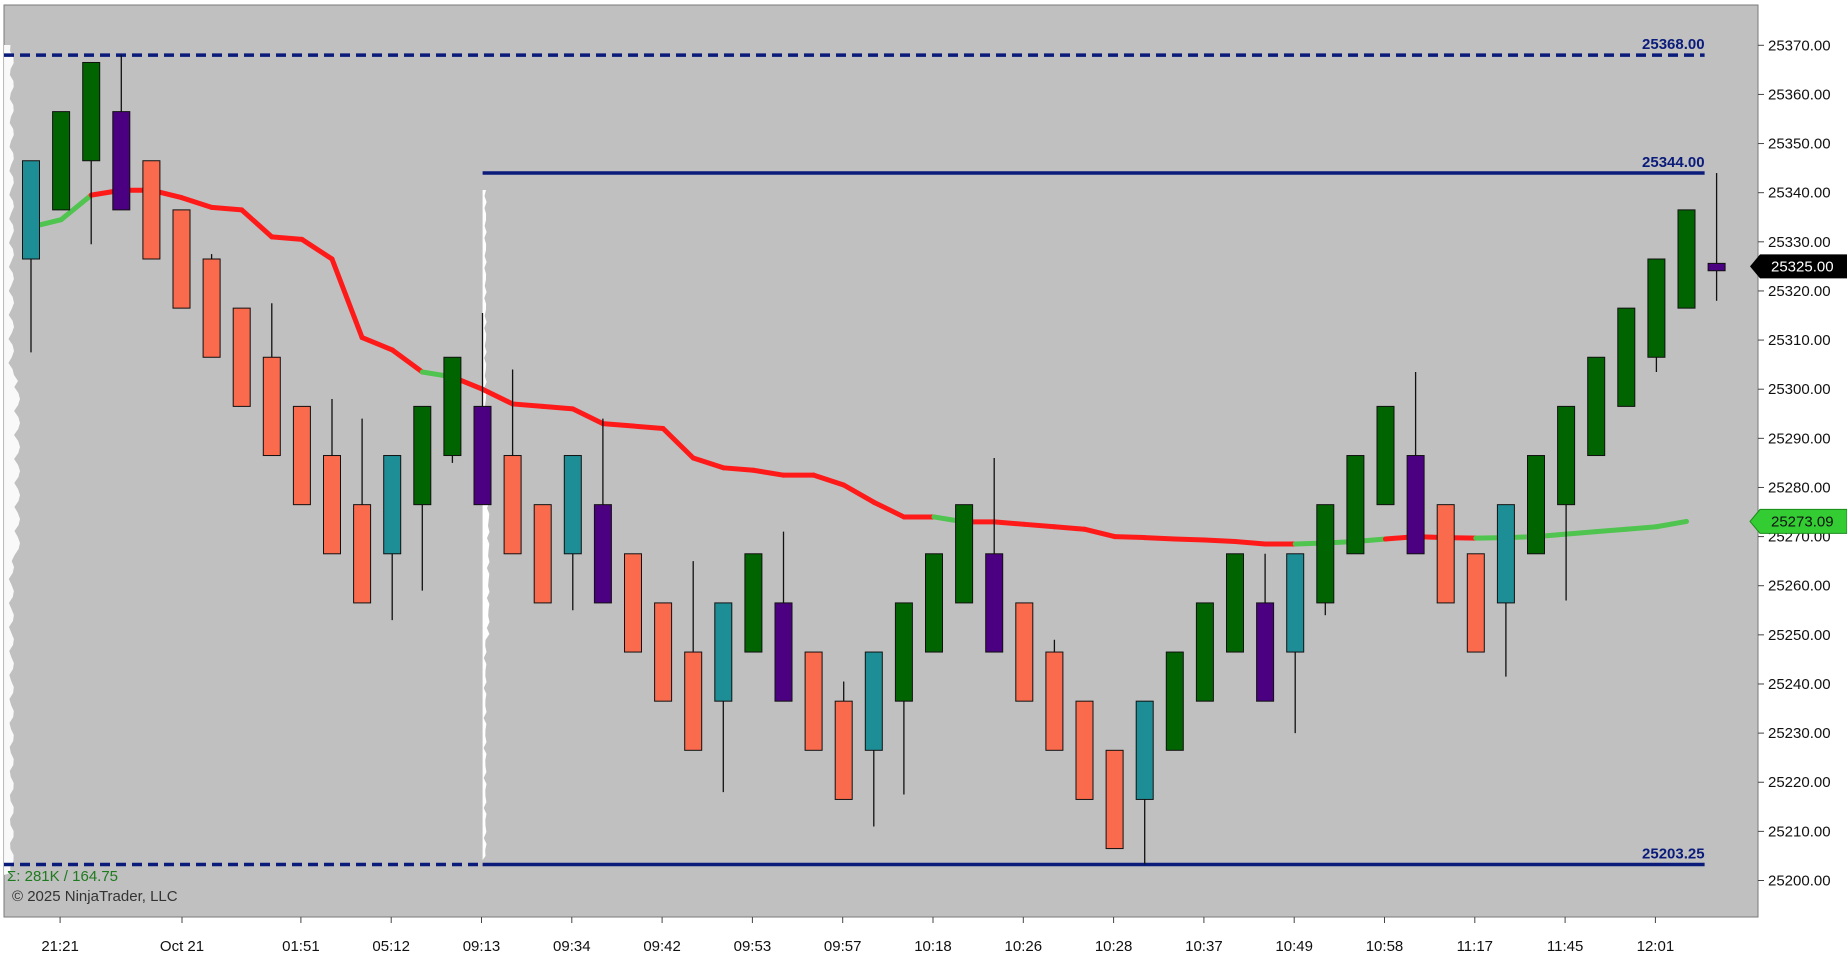 The image size is (1847, 963). Describe the element at coordinates (1799, 684) in the screenshot. I see `price-tick-label: 25240.00` at that location.